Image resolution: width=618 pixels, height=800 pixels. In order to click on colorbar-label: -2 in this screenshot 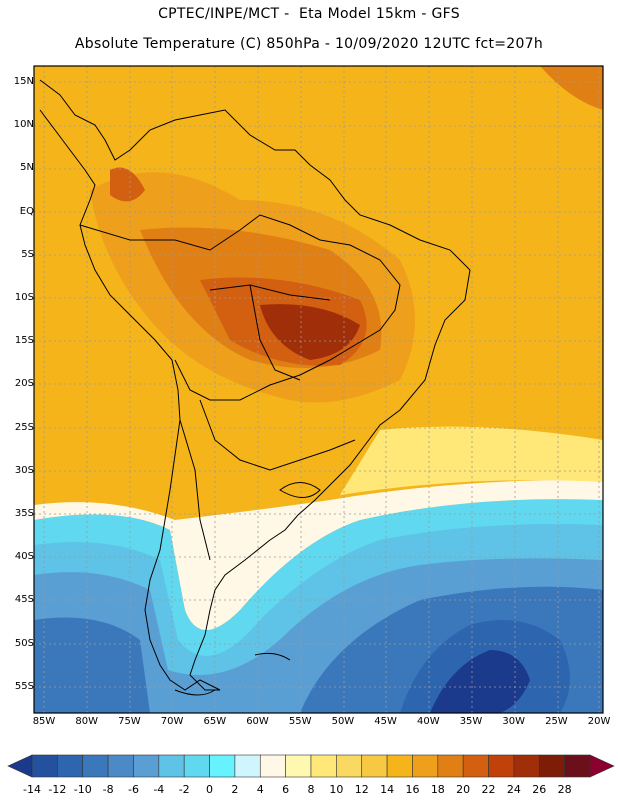, I will do `click(184, 789)`.